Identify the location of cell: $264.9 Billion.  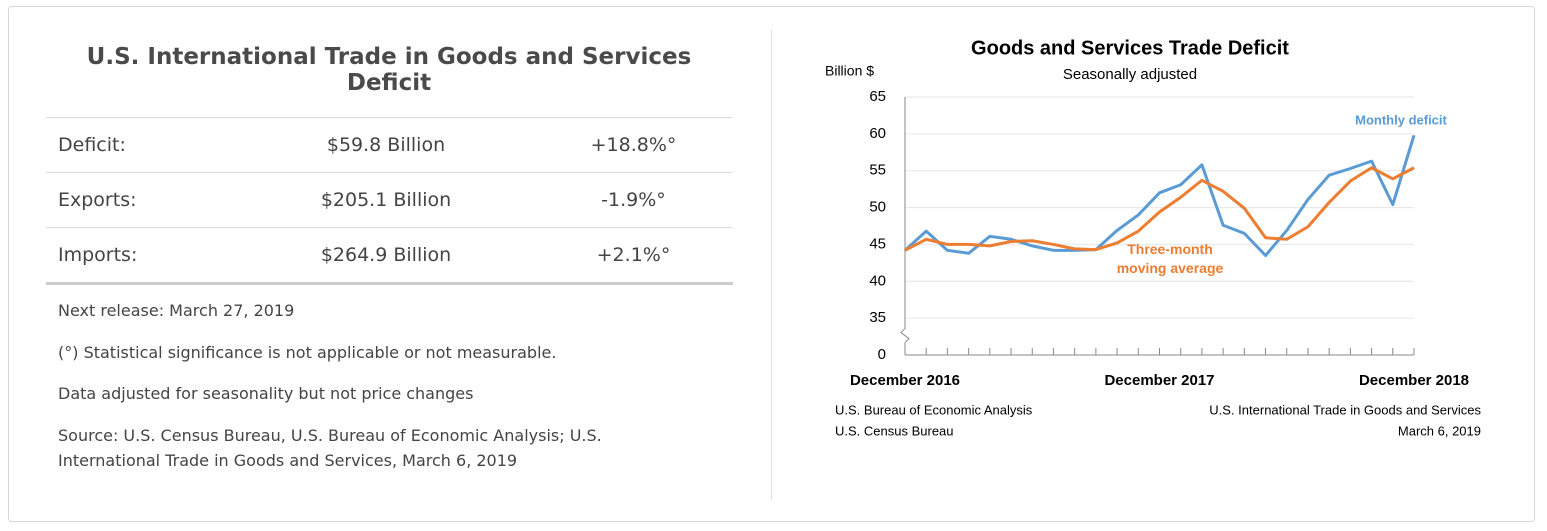
(386, 255).